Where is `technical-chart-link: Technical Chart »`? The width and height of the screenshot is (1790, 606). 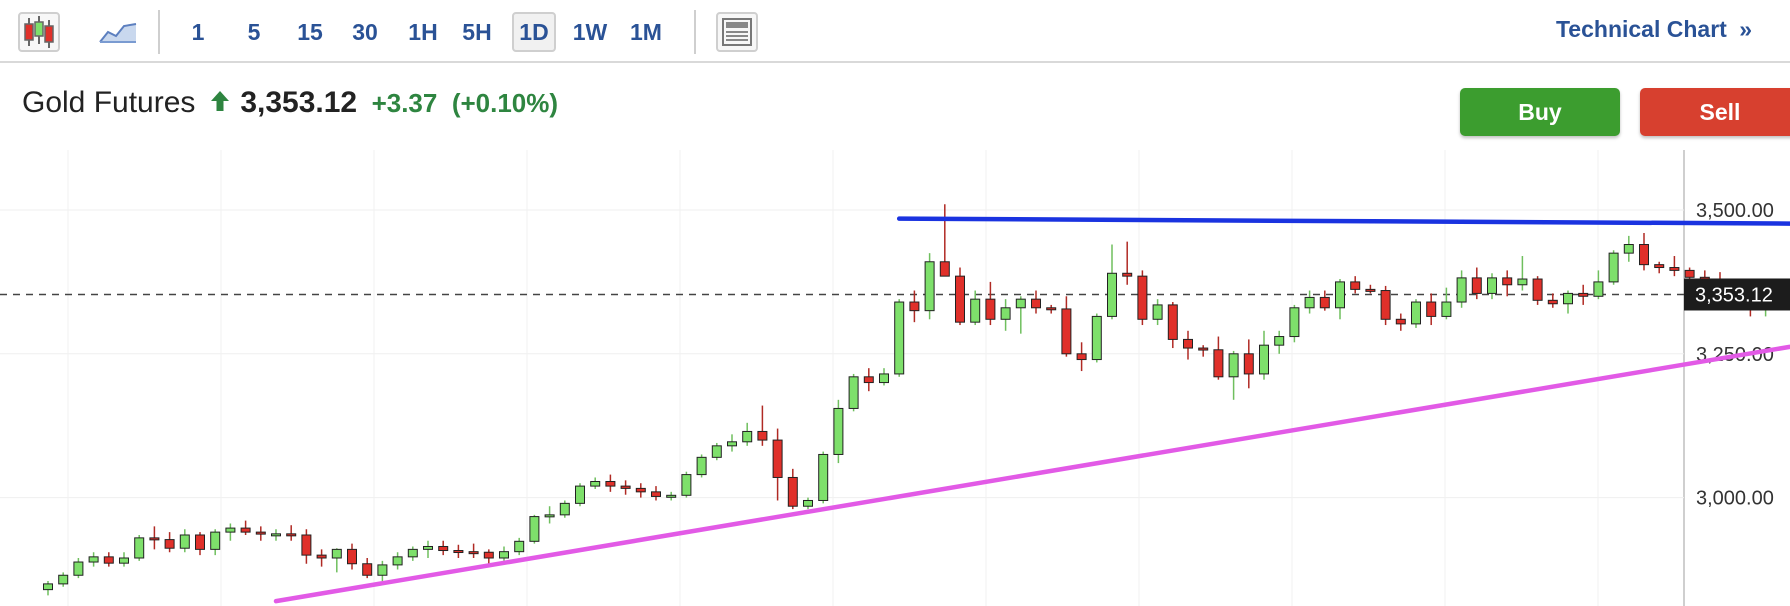
technical-chart-link: Technical Chart » is located at coordinates (1654, 29).